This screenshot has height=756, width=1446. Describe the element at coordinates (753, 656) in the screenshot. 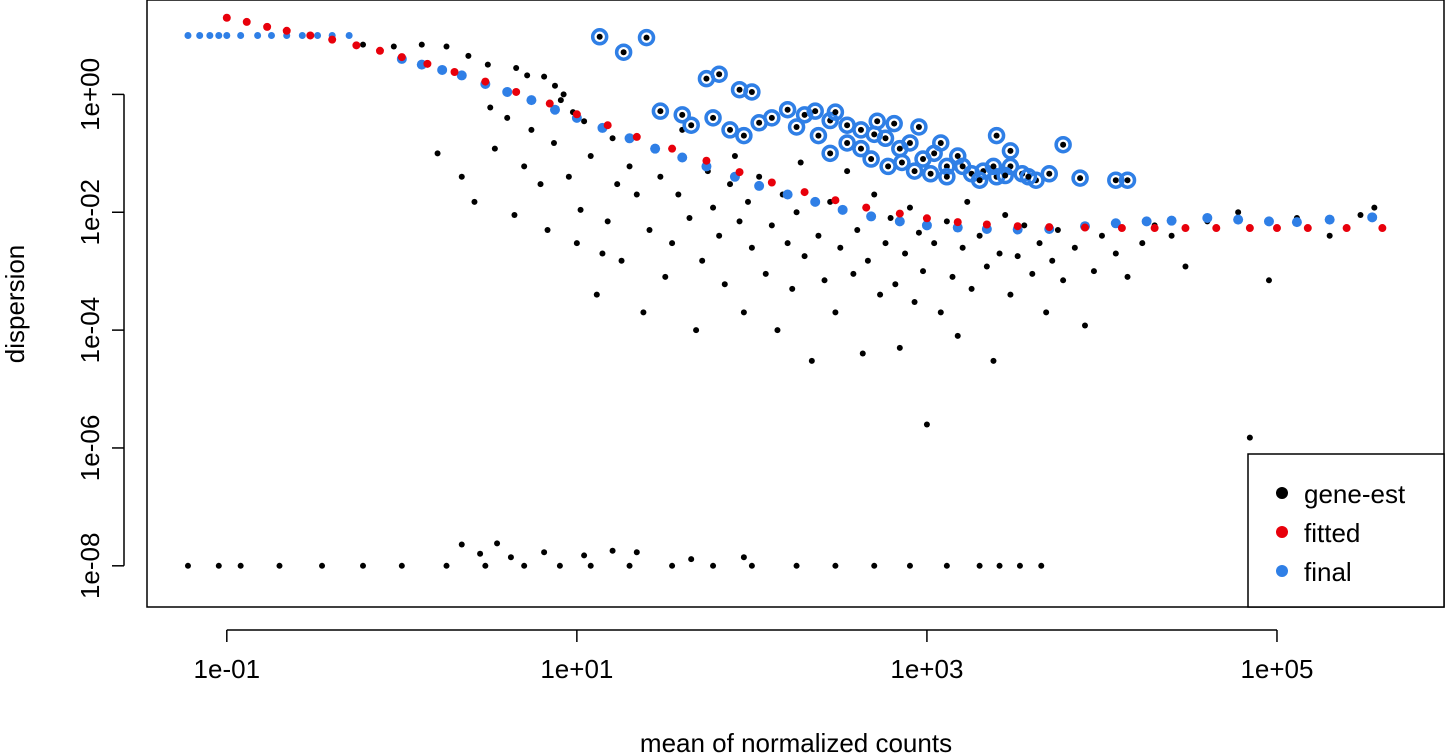

I see `x-axis: 1e-01 1e+01 1e+03 1e+05` at that location.